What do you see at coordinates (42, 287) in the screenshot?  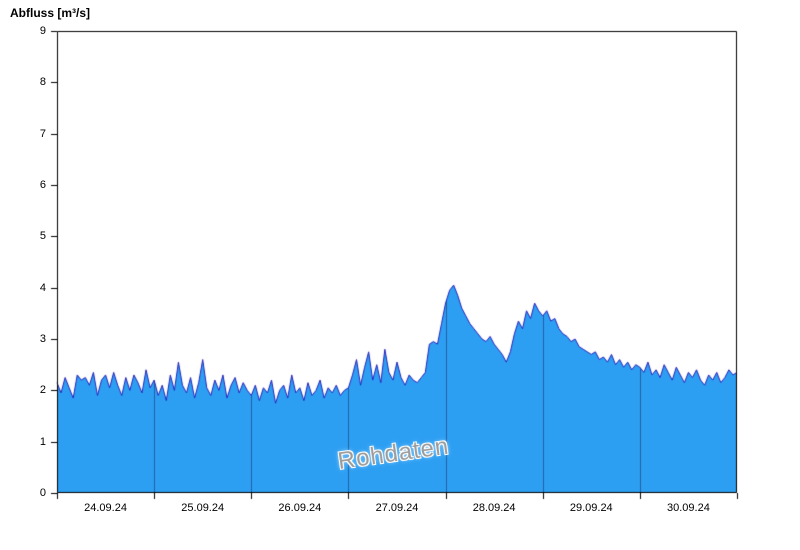 I see `y-tick-label: 4` at bounding box center [42, 287].